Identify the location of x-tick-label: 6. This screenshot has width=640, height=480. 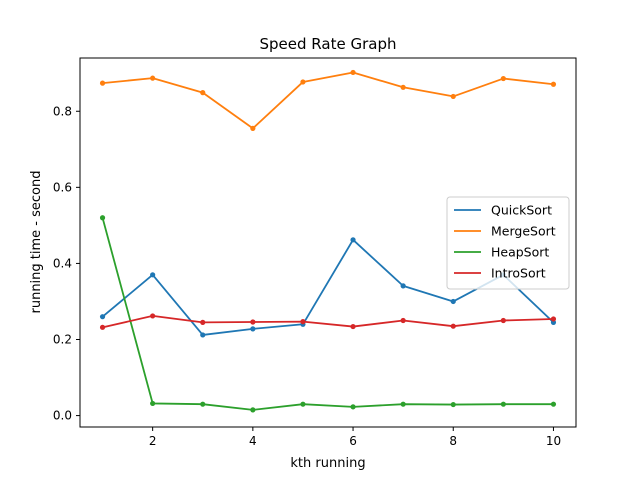
(353, 441).